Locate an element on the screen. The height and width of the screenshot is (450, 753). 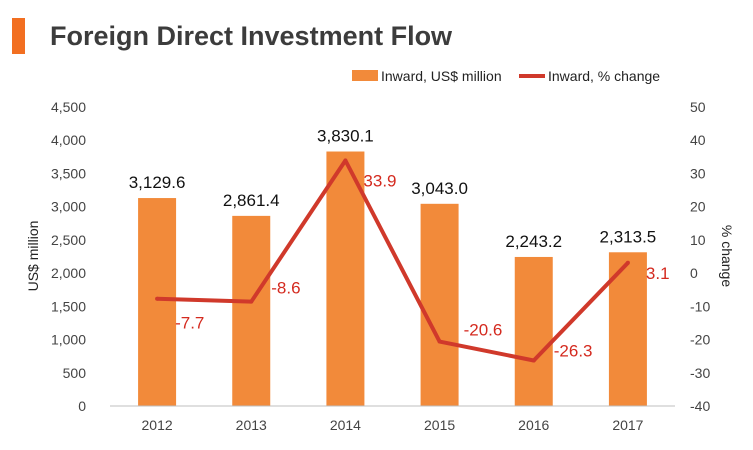
y2-tick-label: 40 is located at coordinates (698, 140).